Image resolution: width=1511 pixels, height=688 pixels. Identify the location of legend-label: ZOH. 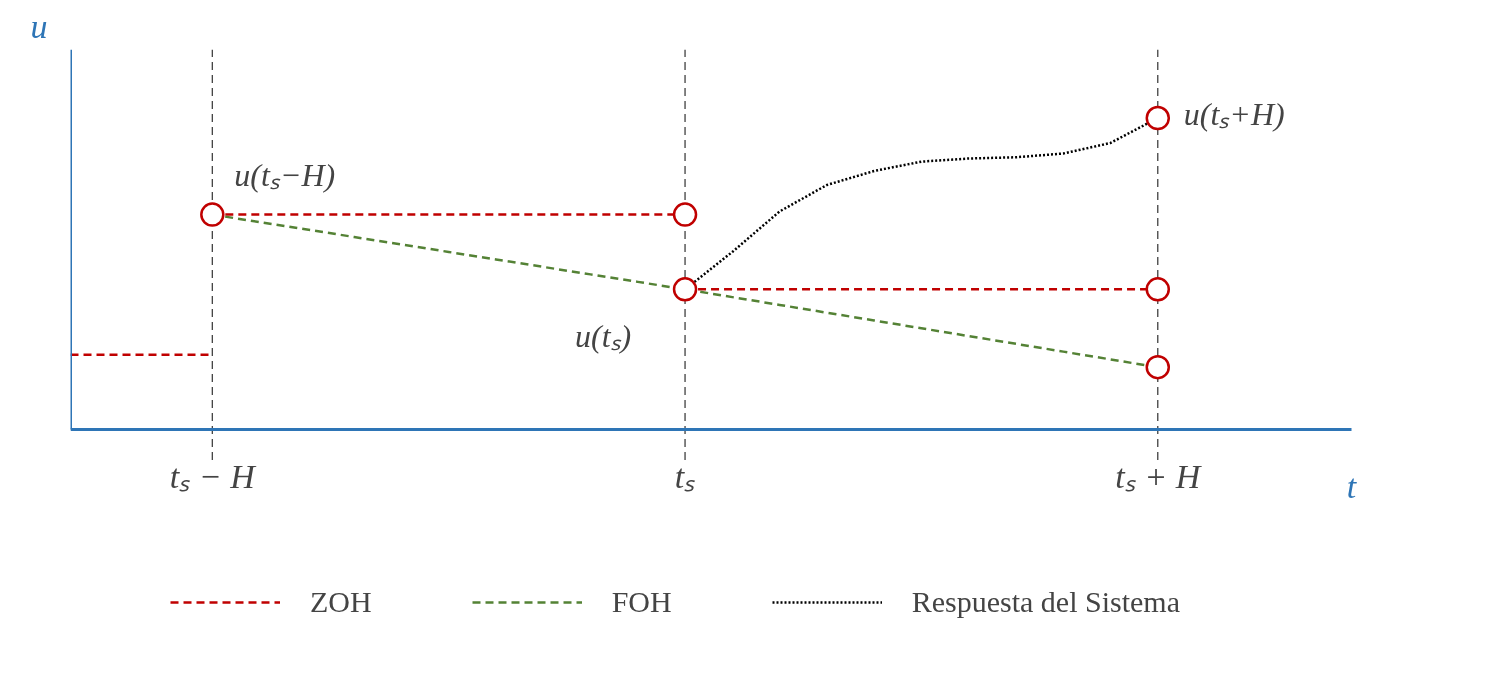
(341, 602).